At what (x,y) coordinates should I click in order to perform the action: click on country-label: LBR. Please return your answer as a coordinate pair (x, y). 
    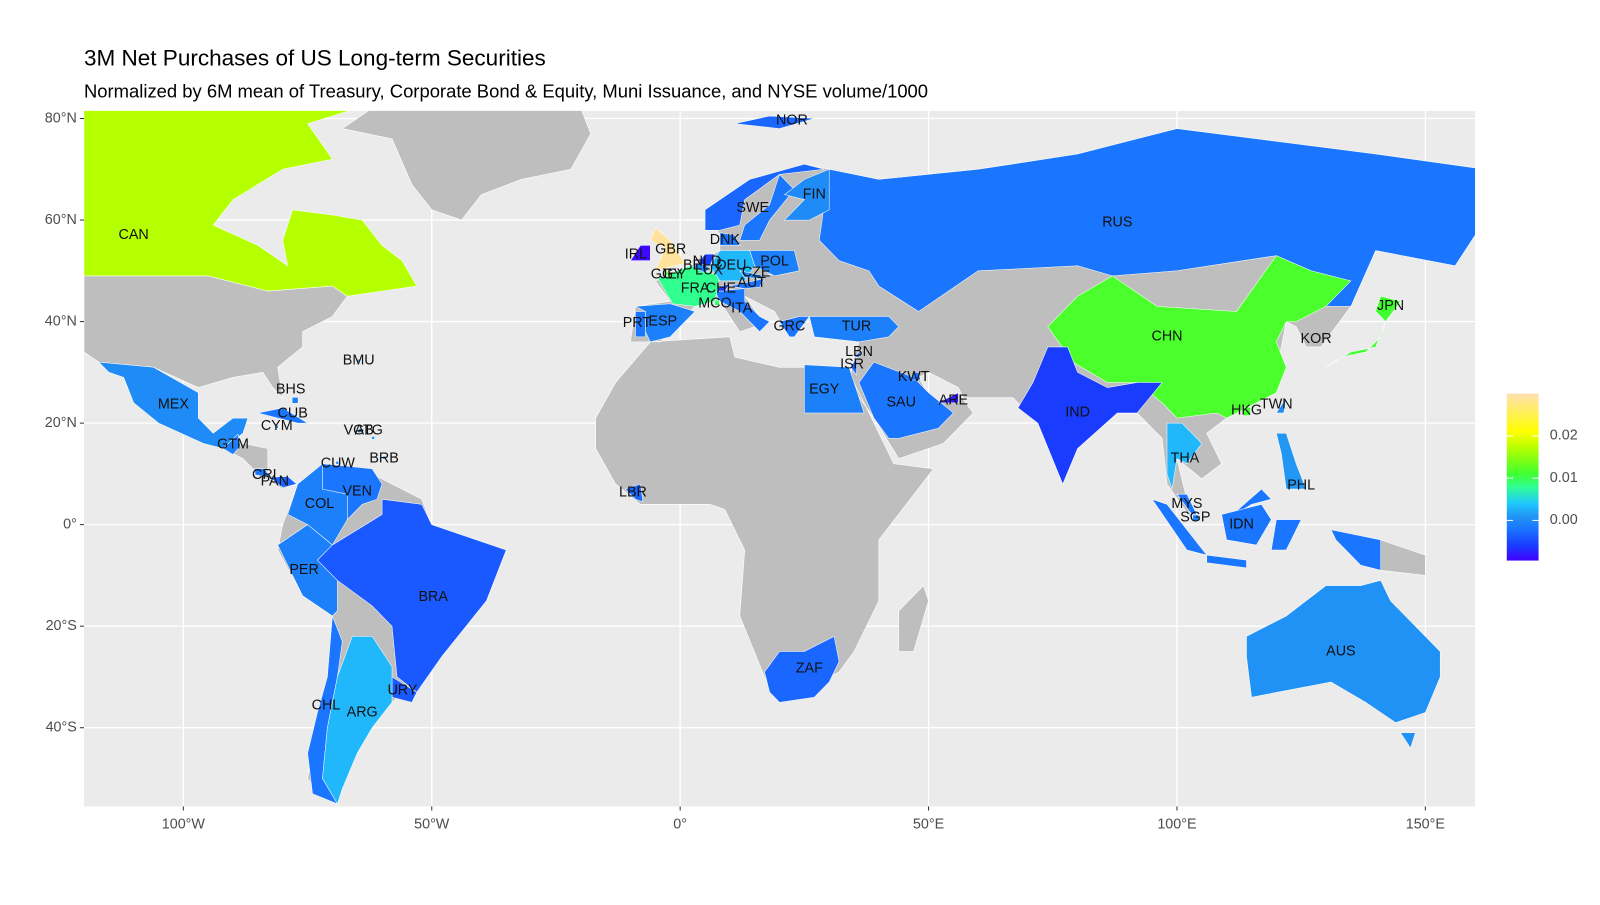
    Looking at the image, I should click on (633, 492).